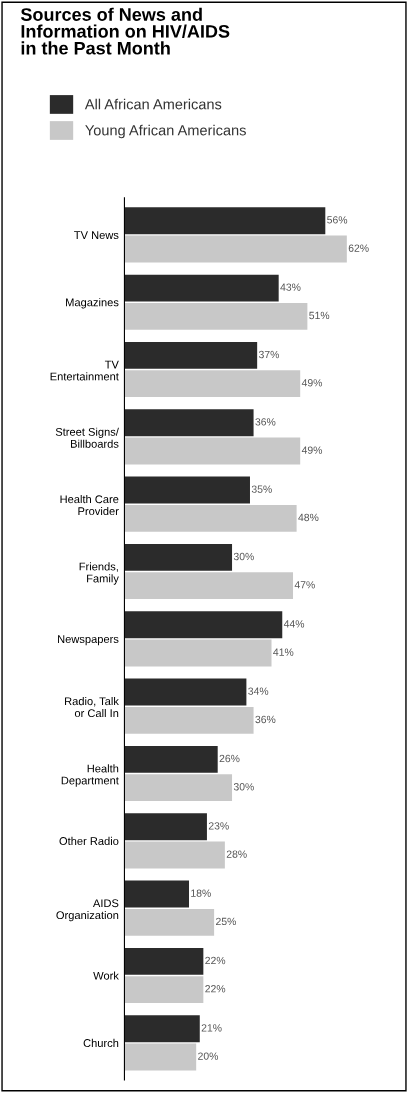 Image resolution: width=408 pixels, height=1093 pixels. I want to click on data-label: 25%, so click(226, 921).